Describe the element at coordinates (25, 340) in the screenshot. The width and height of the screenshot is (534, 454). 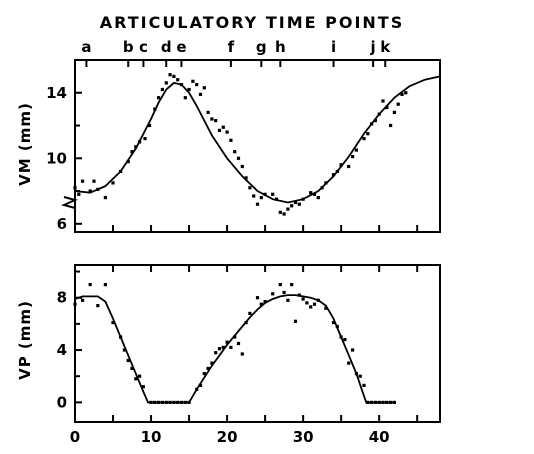
I see `vp-y-axis-label: VP (mm)` at that location.